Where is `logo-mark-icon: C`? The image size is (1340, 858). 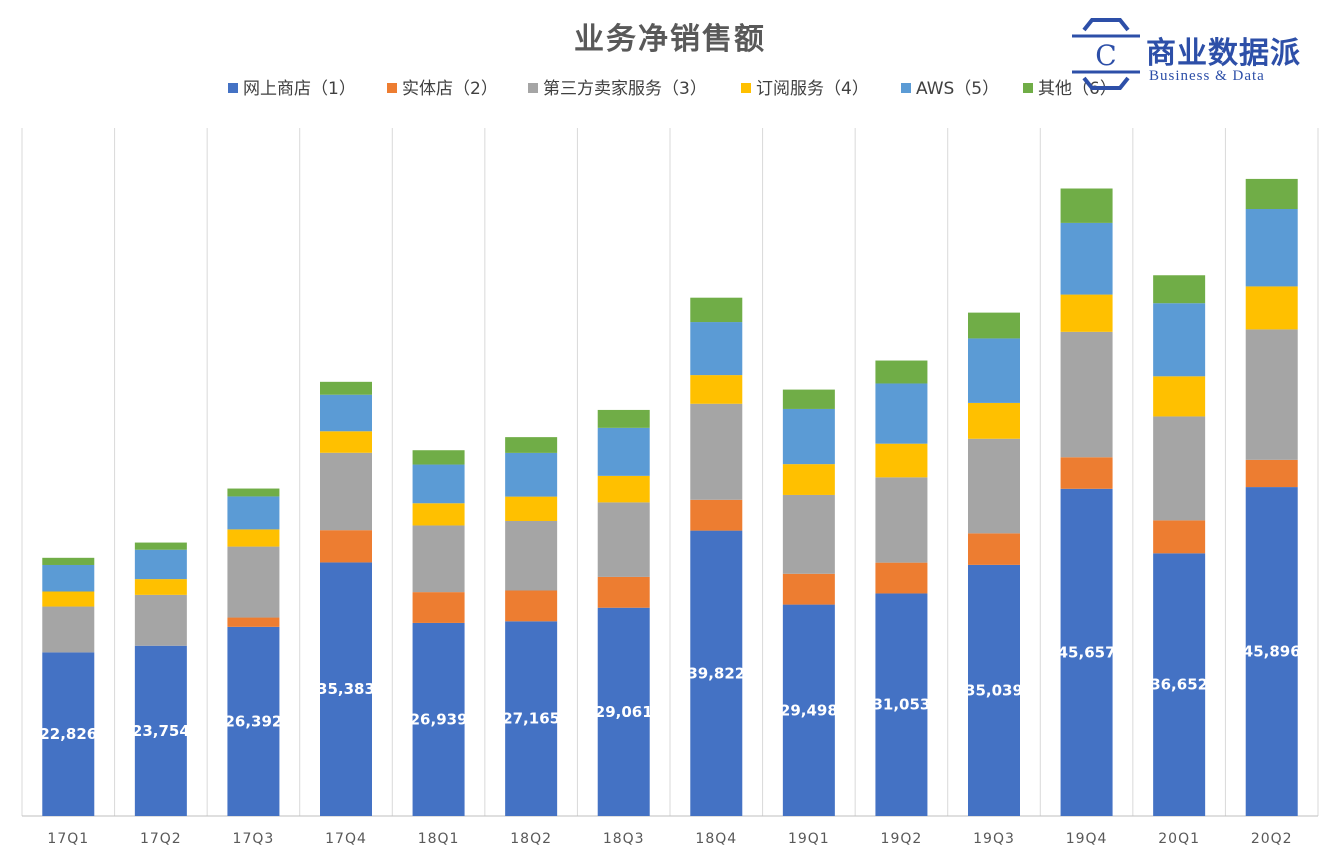 logo-mark-icon: C is located at coordinates (1106, 54).